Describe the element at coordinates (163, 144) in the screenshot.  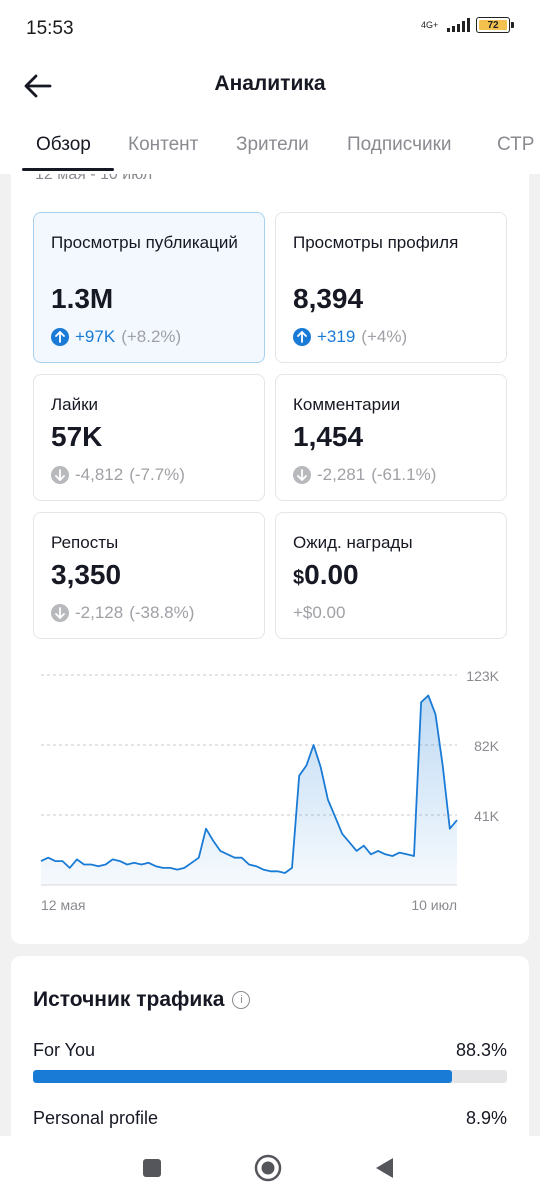
I see `tab-content: Контент` at that location.